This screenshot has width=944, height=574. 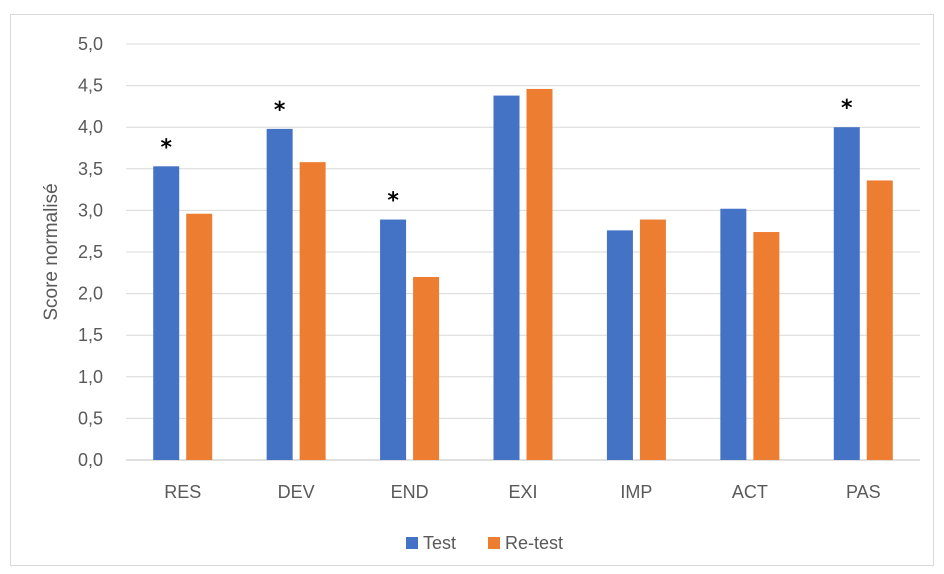 What do you see at coordinates (426, 368) in the screenshot?
I see `bar-re-test-end` at bounding box center [426, 368].